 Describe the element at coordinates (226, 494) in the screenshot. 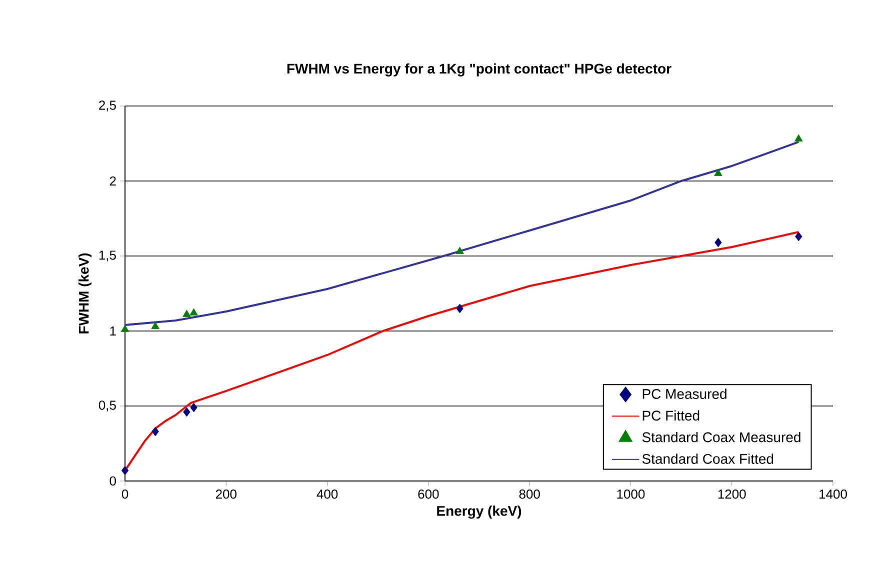

I see `x-tick-label: 200` at that location.